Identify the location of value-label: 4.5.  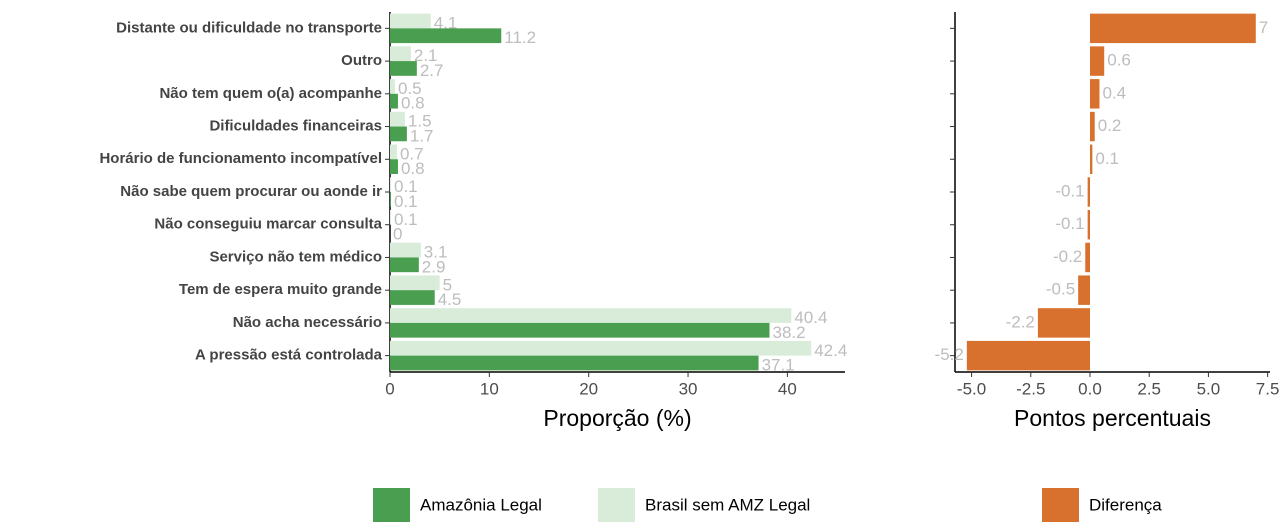
(450, 299).